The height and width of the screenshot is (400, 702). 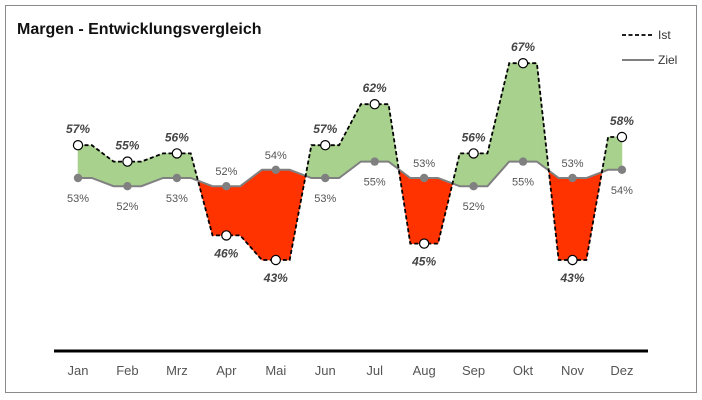 What do you see at coordinates (351, 370) in the screenshot?
I see `x-axis-ticks: Jan Feb Mrz Apr Mai Jun Jul Aug Sep Okt Nov Dez` at bounding box center [351, 370].